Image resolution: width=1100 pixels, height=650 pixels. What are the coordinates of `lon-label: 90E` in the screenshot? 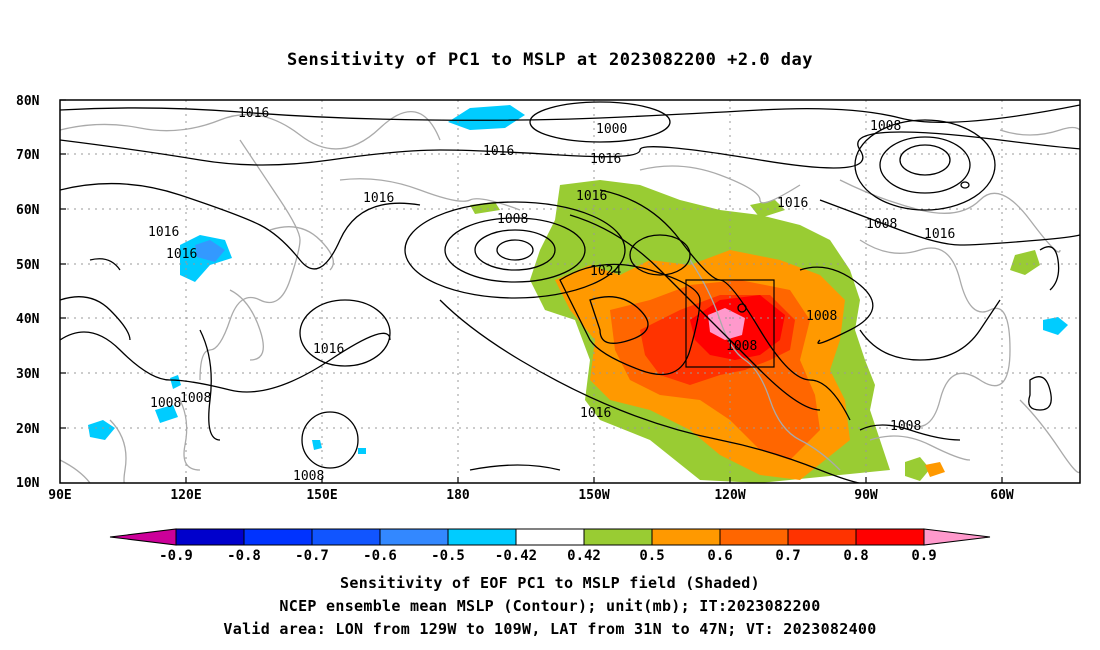 It's located at (59, 495).